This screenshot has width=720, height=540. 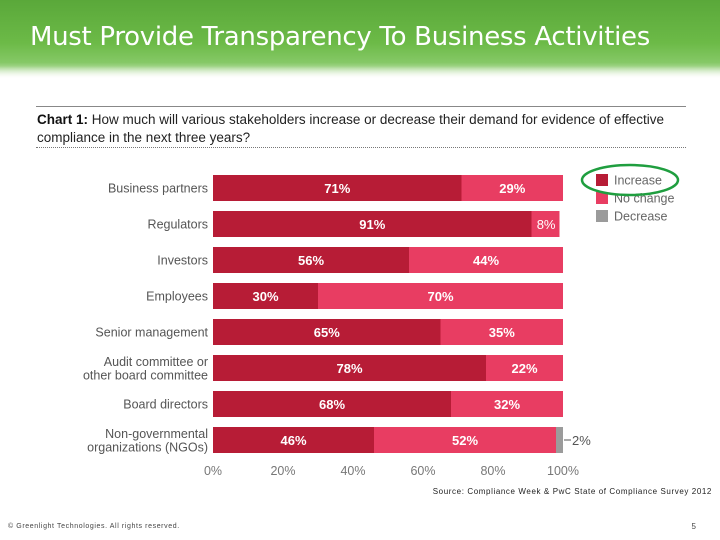 What do you see at coordinates (156, 362) in the screenshot?
I see `category-label-line: Audit committee or` at bounding box center [156, 362].